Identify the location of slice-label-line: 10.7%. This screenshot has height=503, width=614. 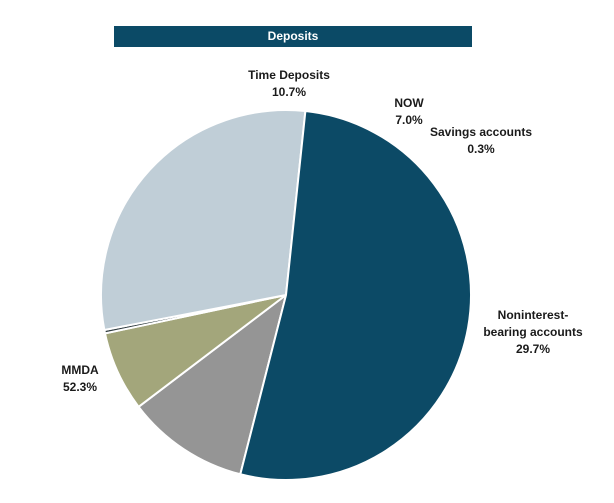
(289, 92).